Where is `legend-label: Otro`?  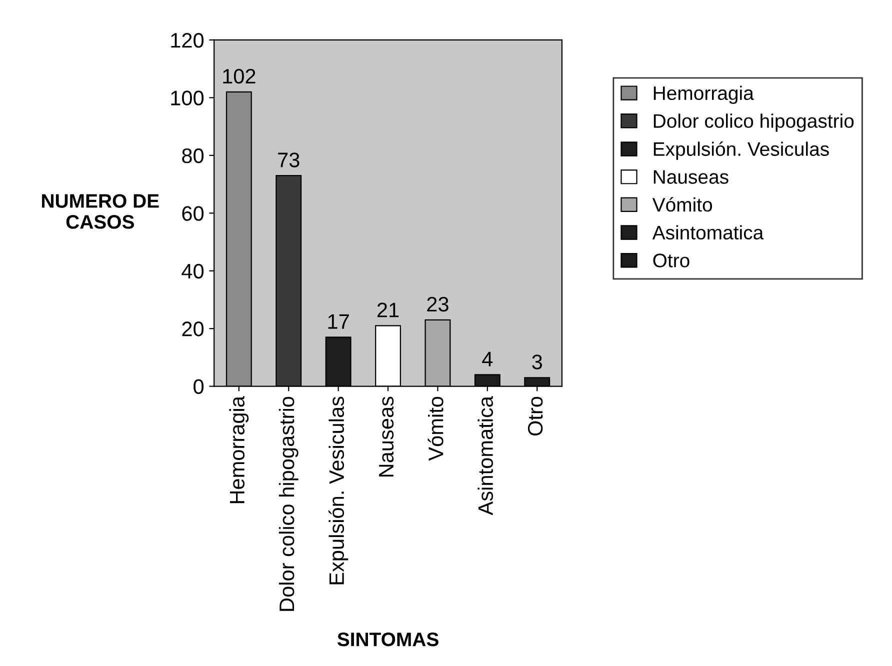 legend-label: Otro is located at coordinates (671, 261).